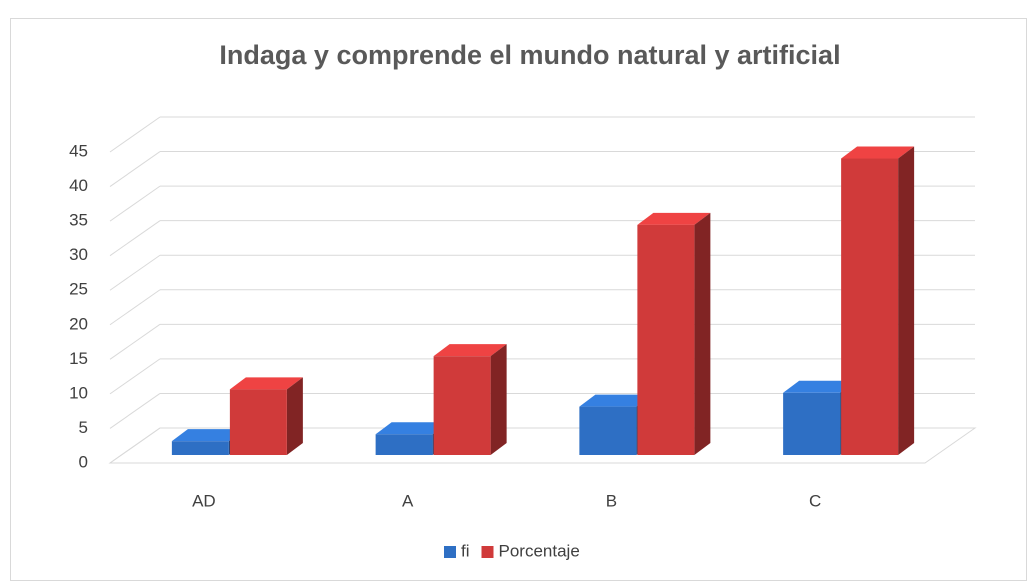 The image size is (1028, 582). Describe the element at coordinates (78, 150) in the screenshot. I see `y-tick-label: 45` at that location.